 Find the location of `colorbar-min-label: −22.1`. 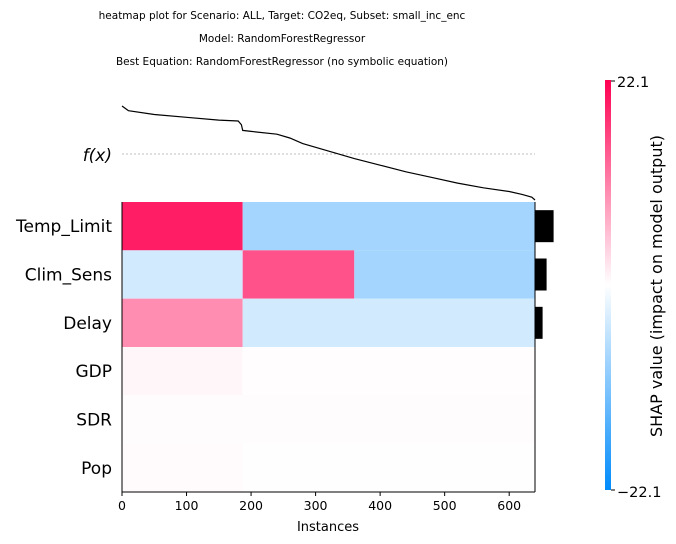

colorbar-min-label: −22.1 is located at coordinates (639, 493).